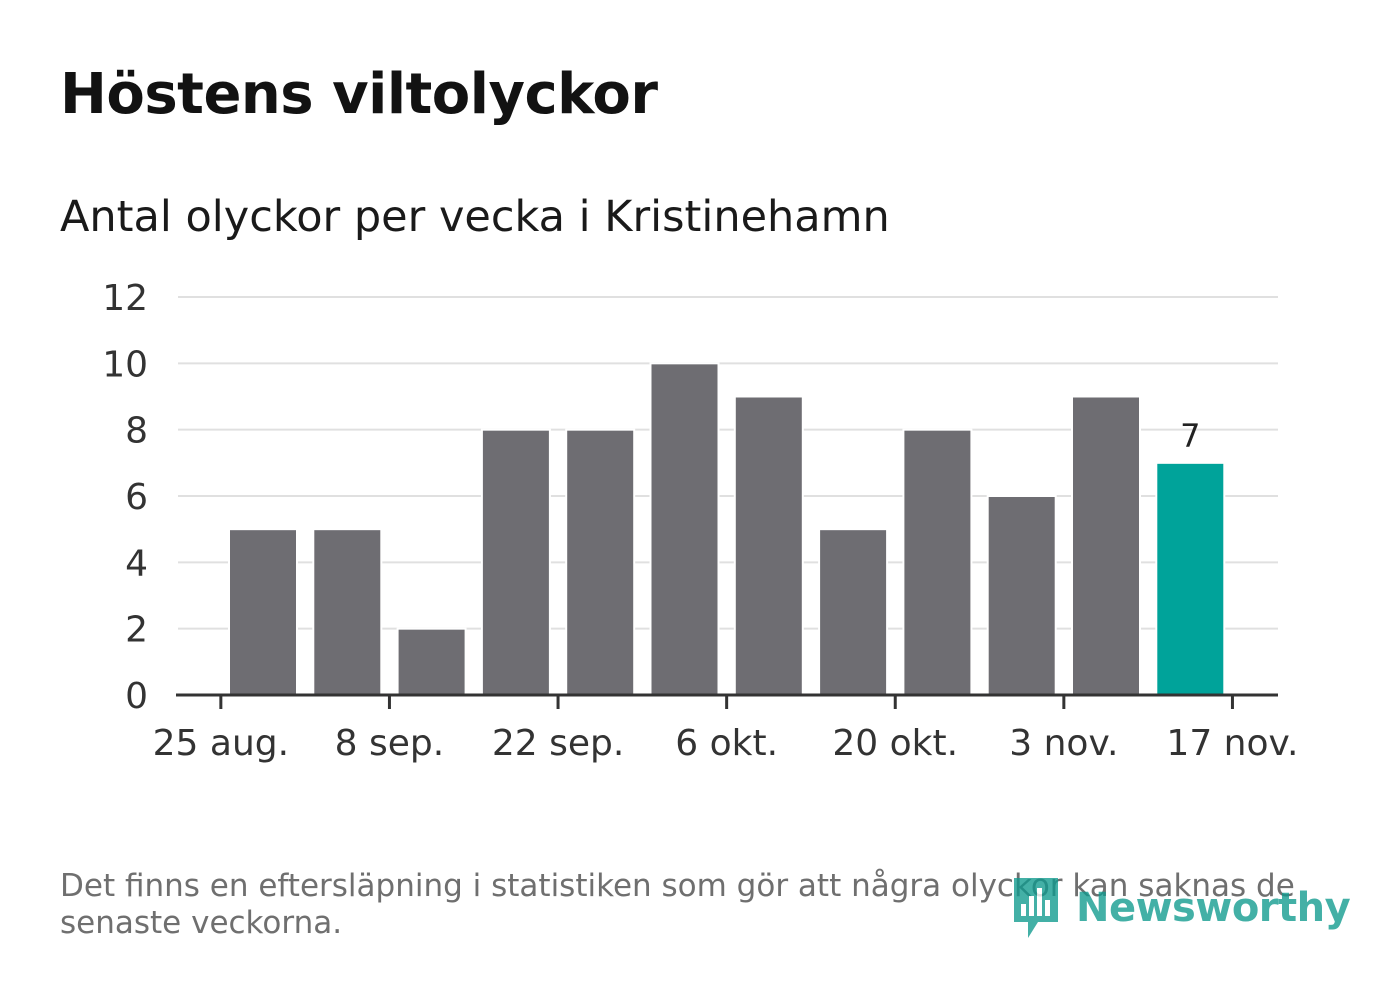 The width and height of the screenshot is (1382, 999). I want to click on chart-subtitle: Antal olyckor per vecka i Kristinehamn, so click(475, 217).